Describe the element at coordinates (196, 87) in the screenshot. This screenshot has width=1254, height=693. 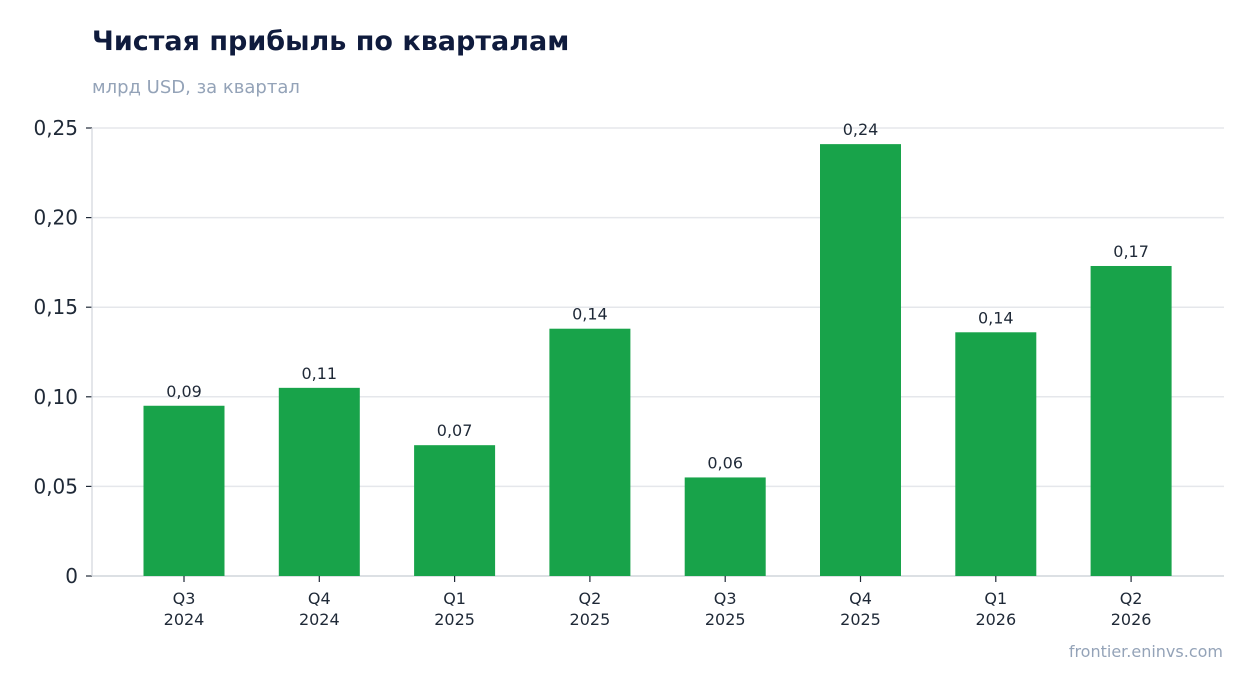
I see `chart-subtitle: млрд USD, за квартал` at that location.